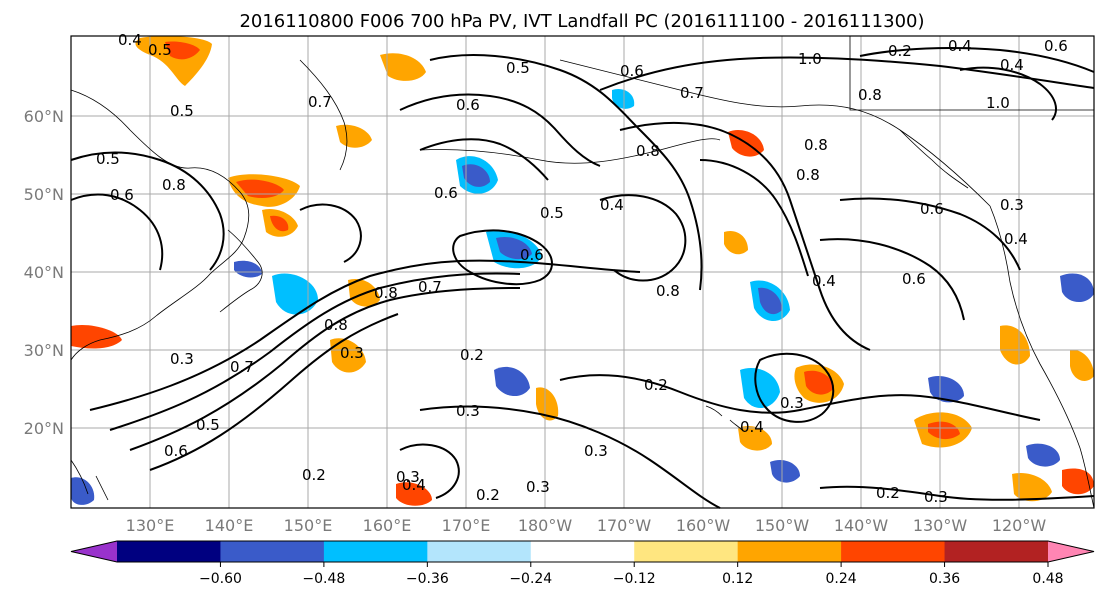 This screenshot has height=601, width=1105. Describe the element at coordinates (810, 59) in the screenshot. I see `contour-label: 1.0` at that location.